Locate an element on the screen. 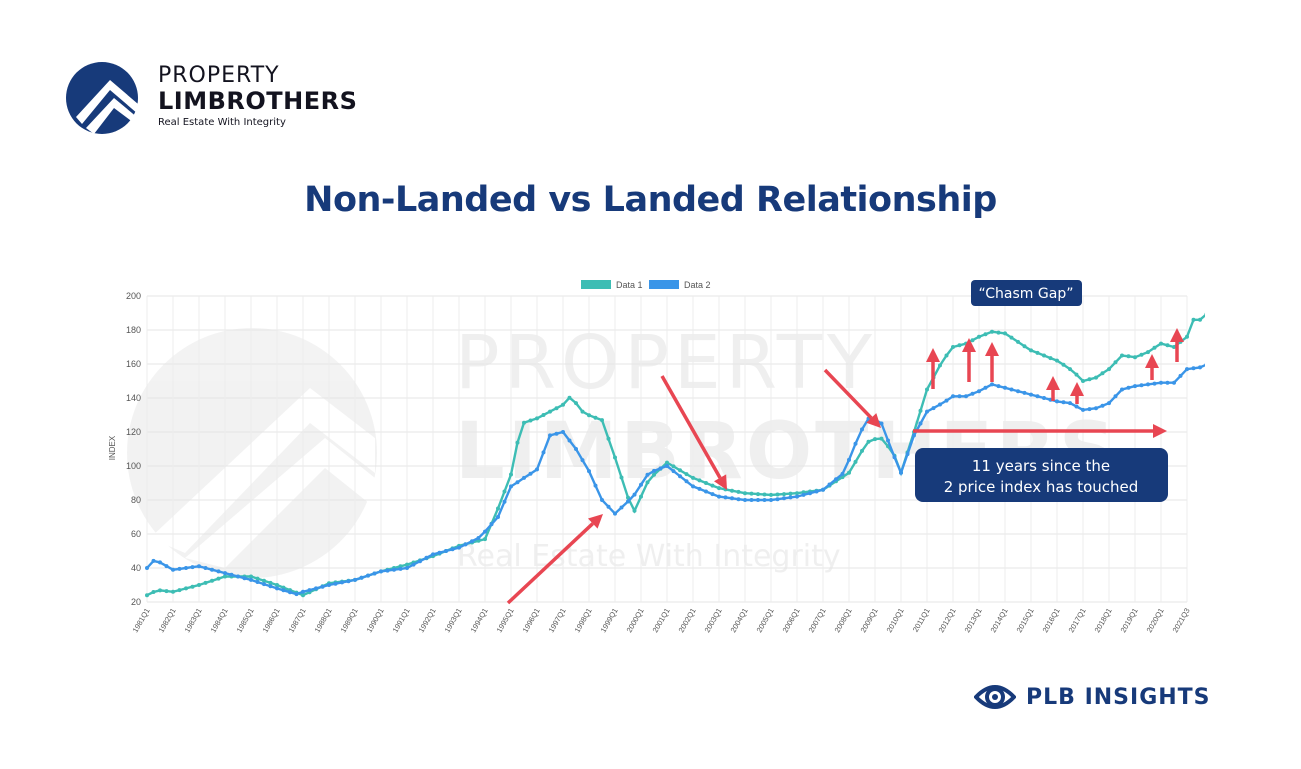  chart-legend: Data 1 Data 2 is located at coordinates (646, 285).